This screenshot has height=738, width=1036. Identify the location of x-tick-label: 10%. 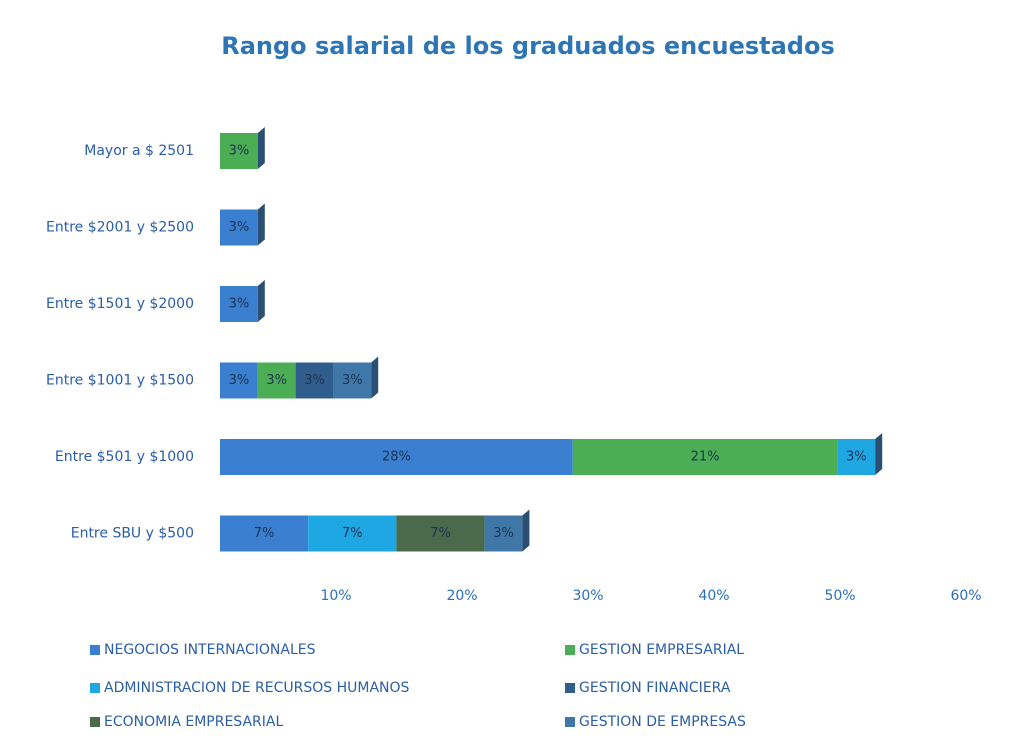
(335, 596).